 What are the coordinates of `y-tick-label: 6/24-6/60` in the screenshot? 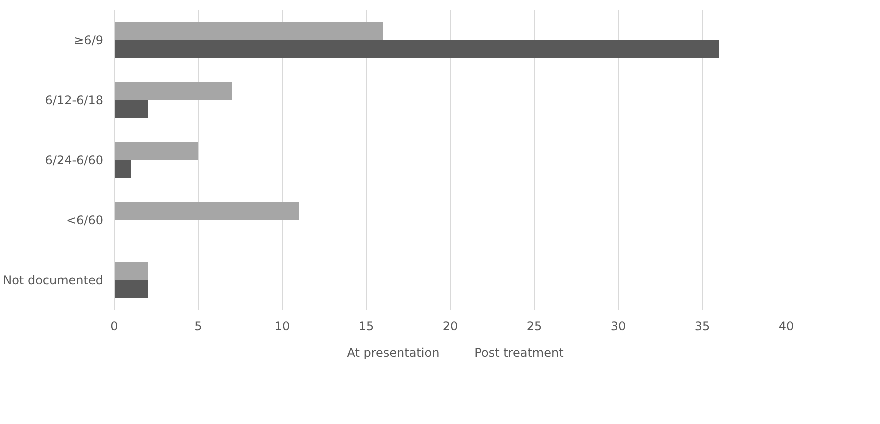 It's located at (74, 161).